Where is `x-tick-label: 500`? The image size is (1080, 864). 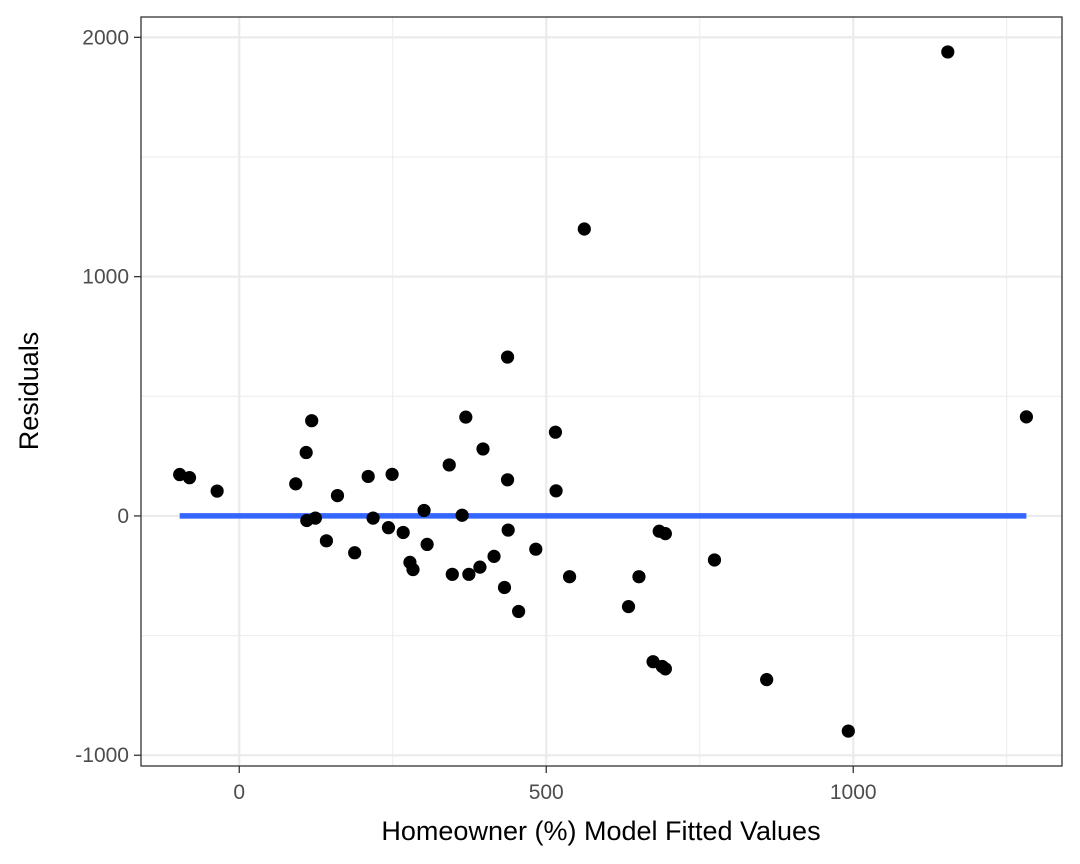 x-tick-label: 500 is located at coordinates (546, 792).